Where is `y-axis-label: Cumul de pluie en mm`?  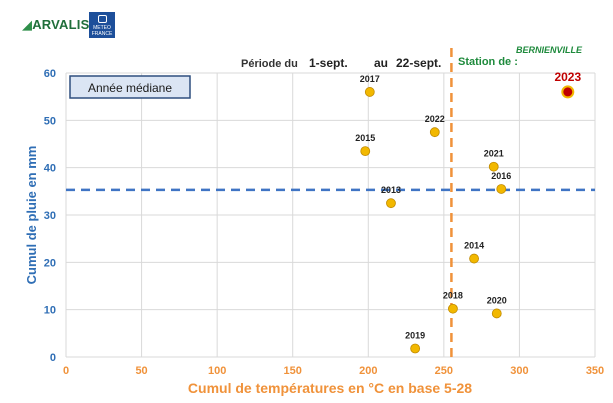 y-axis-label: Cumul de pluie en mm is located at coordinates (31, 215).